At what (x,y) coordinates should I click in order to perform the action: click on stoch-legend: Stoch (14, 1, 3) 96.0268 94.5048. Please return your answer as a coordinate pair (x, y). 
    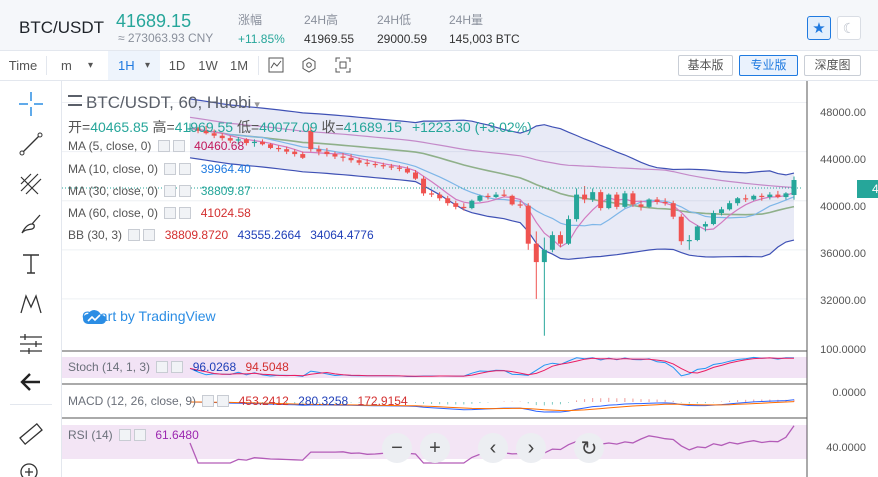
    Looking at the image, I should click on (178, 367).